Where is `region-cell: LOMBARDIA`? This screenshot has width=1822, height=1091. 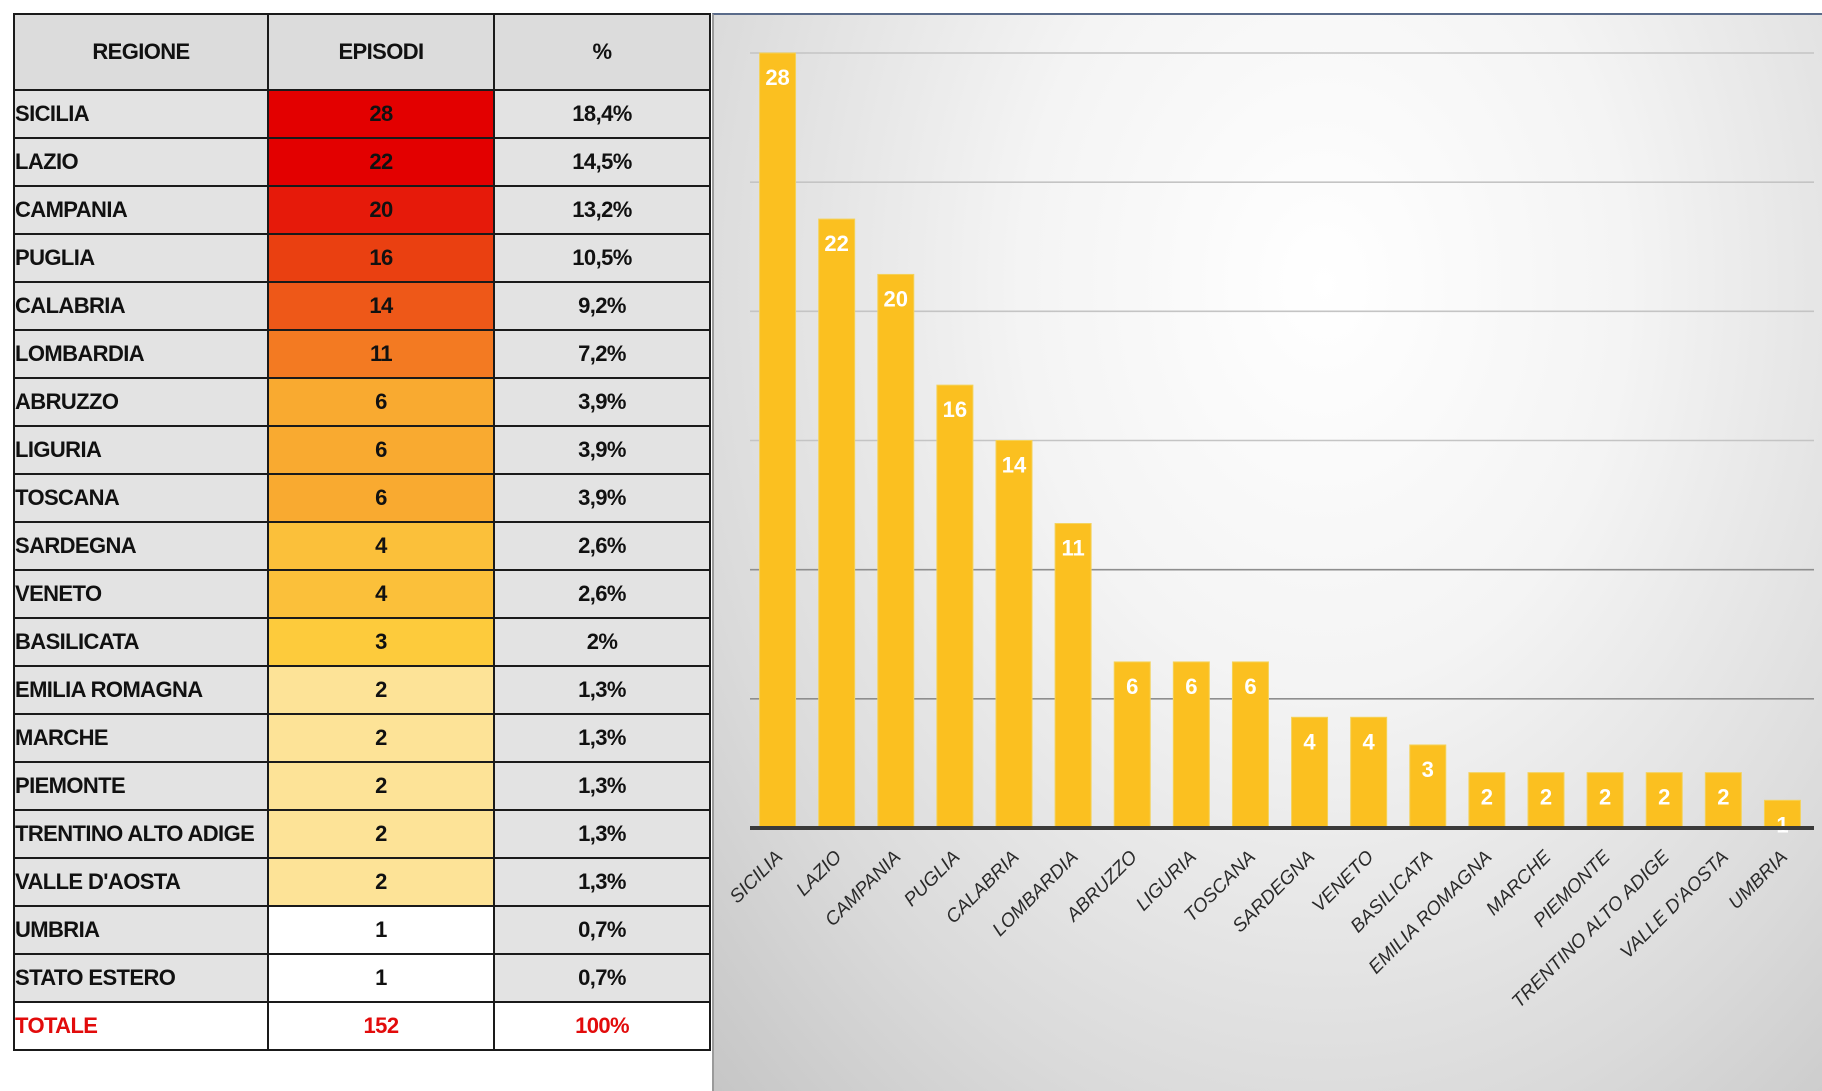
region-cell: LOMBARDIA is located at coordinates (141, 354).